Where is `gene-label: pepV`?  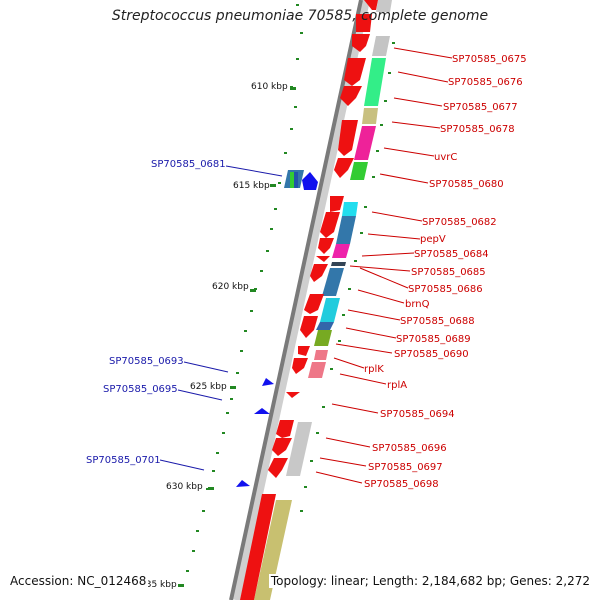 gene-label: pepV is located at coordinates (433, 239).